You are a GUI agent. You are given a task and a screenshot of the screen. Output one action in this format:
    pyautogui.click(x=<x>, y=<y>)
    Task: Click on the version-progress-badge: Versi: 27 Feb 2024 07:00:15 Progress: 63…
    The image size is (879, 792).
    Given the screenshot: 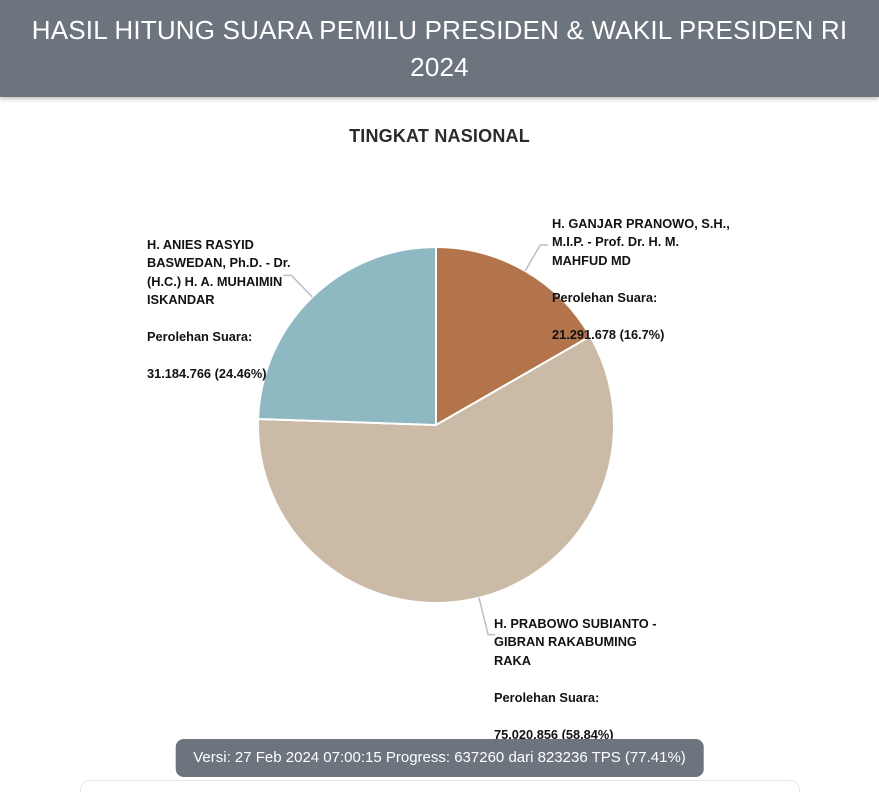 What is the action you would take?
    pyautogui.click(x=439, y=758)
    